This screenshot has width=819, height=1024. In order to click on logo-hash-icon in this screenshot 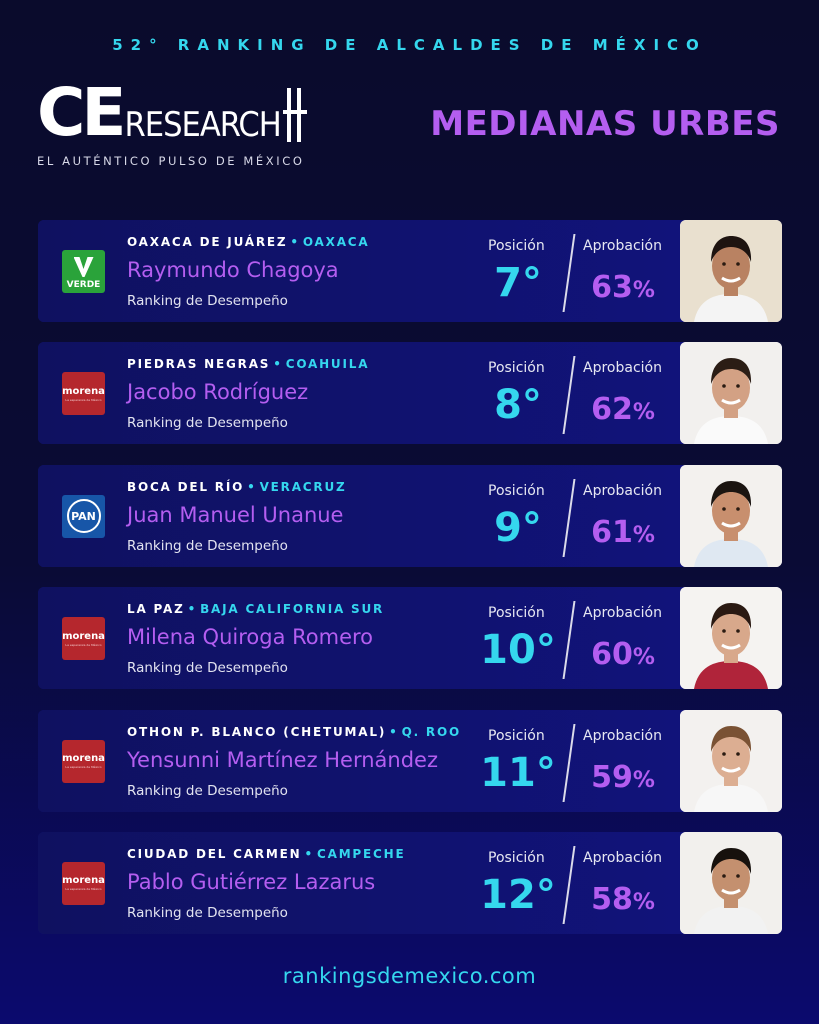, I will do `click(294, 115)`.